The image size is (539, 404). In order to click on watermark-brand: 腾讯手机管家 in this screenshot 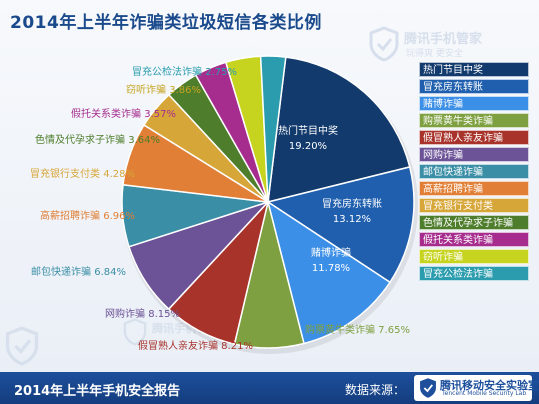, I will do `click(443, 39)`.